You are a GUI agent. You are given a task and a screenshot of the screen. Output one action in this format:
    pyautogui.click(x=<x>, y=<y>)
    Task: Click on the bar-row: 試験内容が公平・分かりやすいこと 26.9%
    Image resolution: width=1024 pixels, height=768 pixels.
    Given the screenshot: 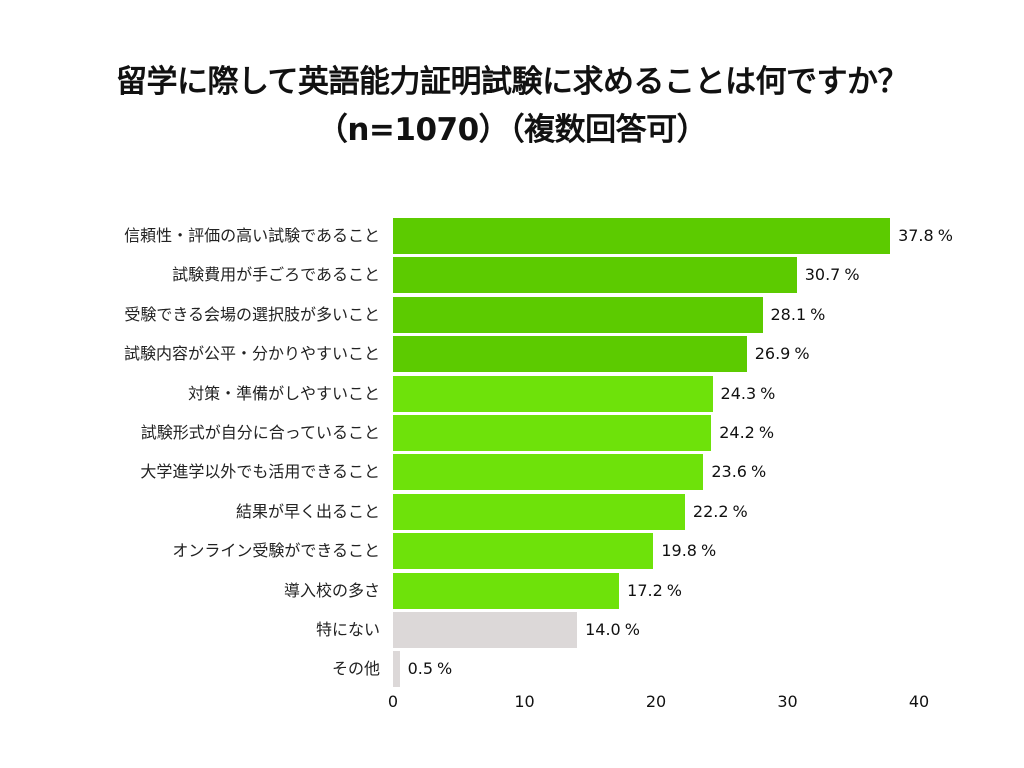 What is the action you would take?
    pyautogui.click(x=512, y=354)
    